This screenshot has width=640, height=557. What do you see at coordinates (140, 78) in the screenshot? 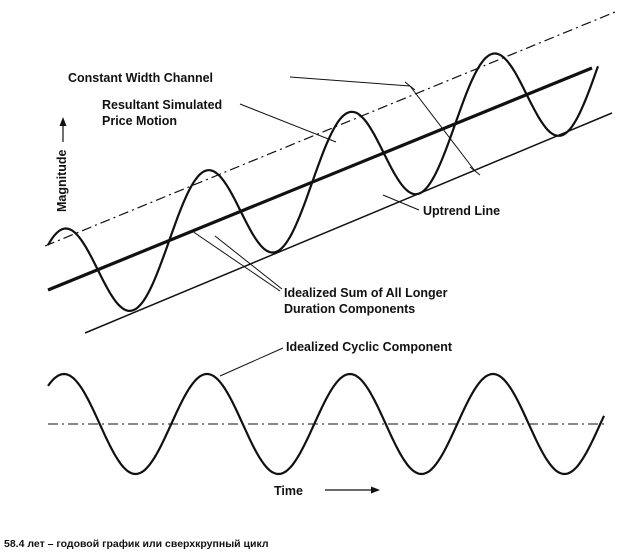
I see `constant-width-channel-label: Constant Width Channel` at bounding box center [140, 78].